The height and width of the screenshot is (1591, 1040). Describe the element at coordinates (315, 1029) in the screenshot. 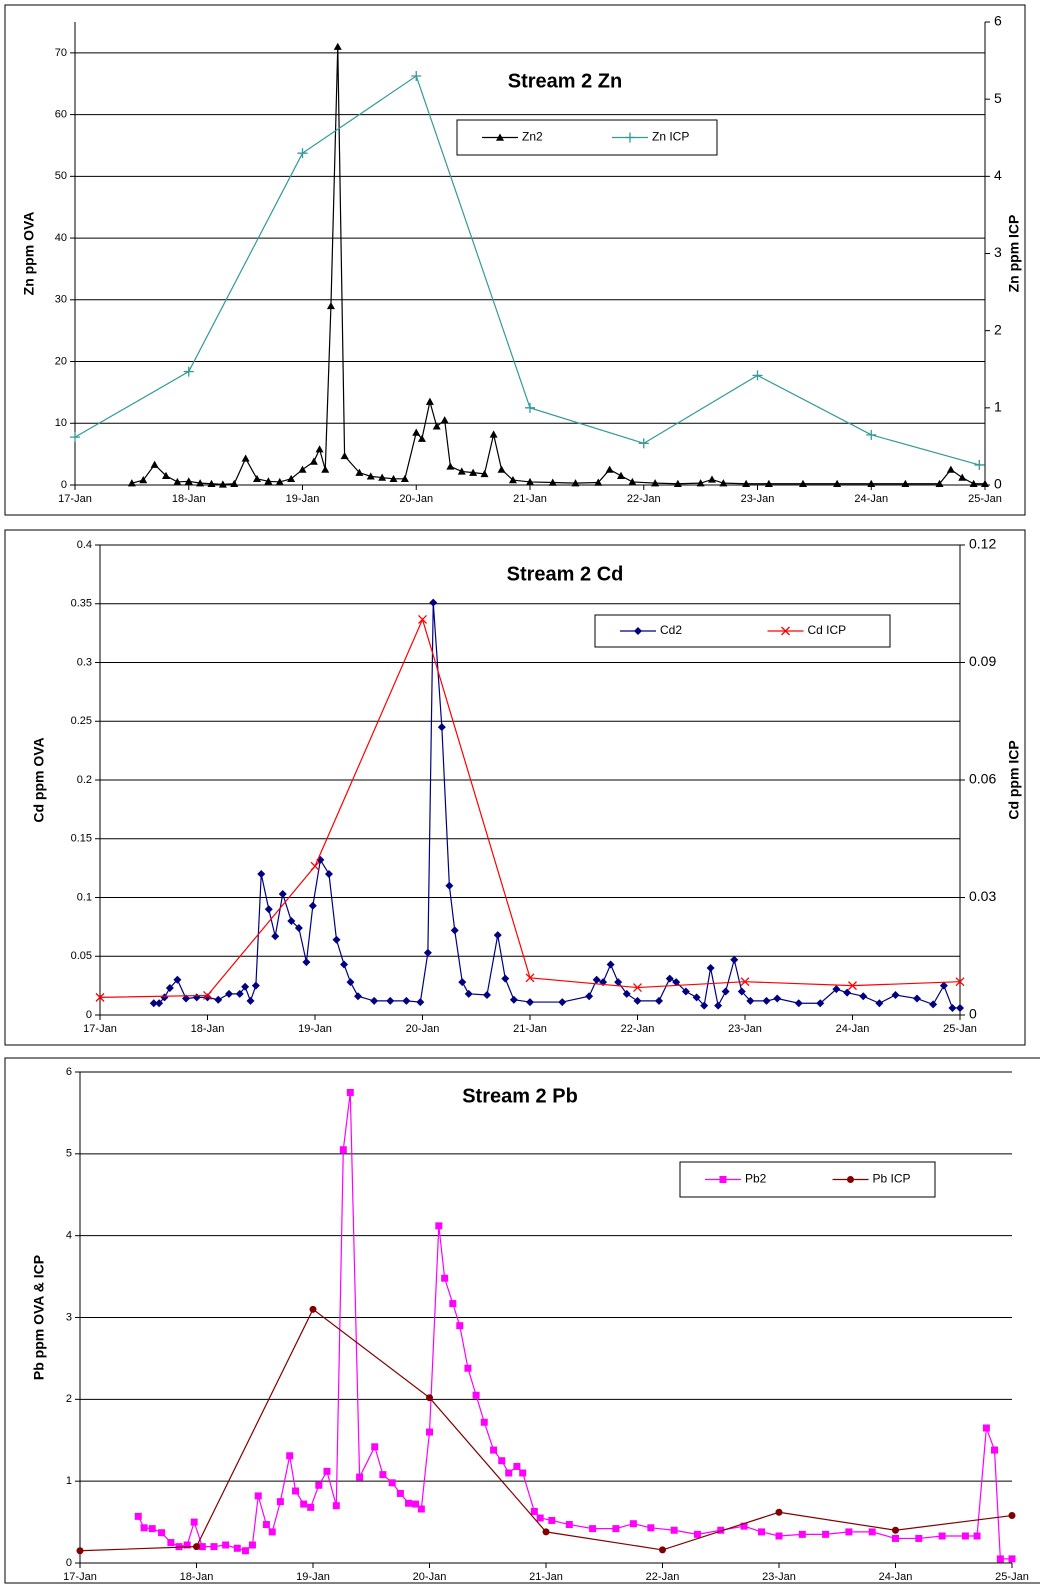

I see `x-tick-label: 19-Jan` at that location.